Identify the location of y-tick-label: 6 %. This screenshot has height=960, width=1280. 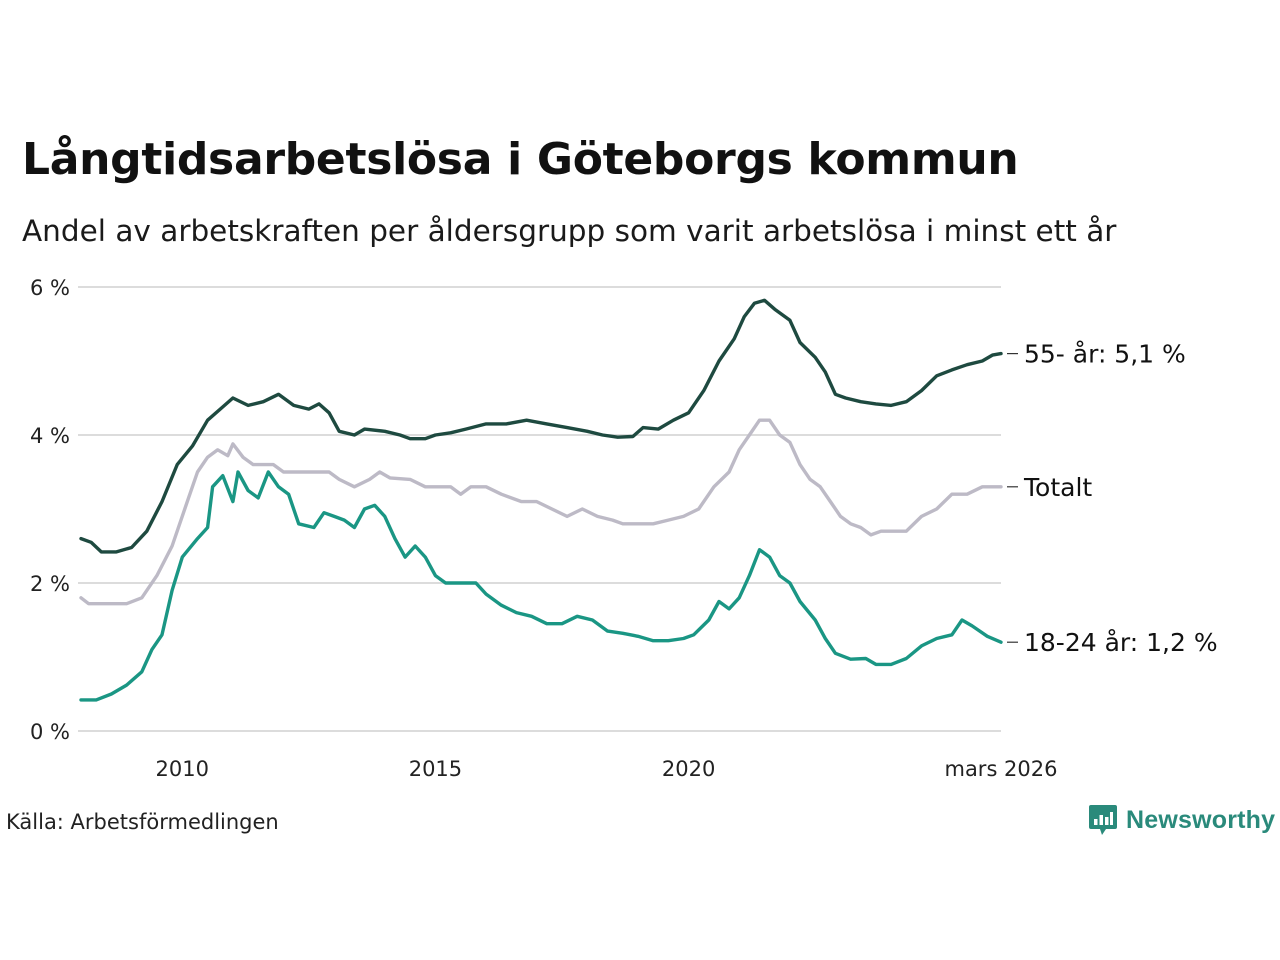
(50, 288).